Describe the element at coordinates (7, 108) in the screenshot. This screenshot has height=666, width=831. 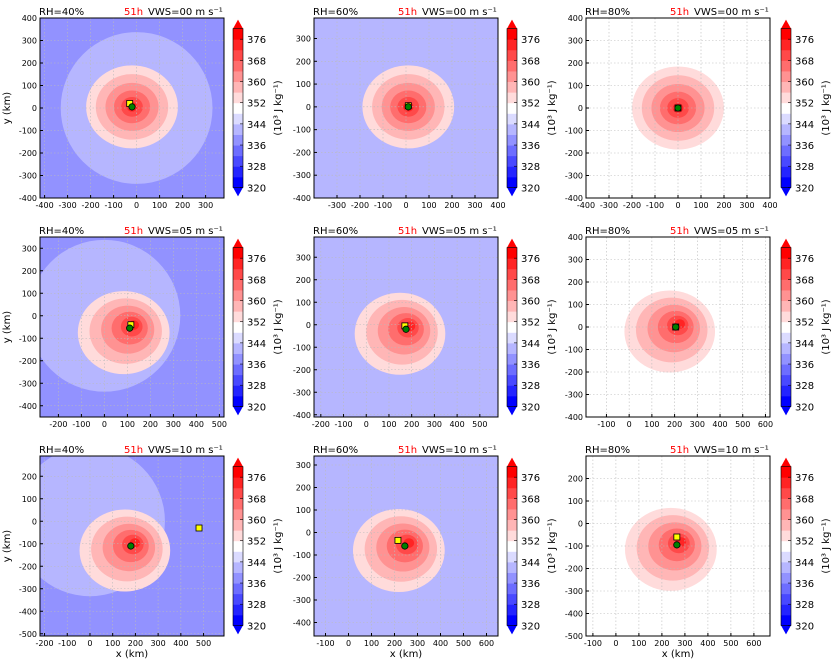
I see `y-axis-label: y (km)` at that location.